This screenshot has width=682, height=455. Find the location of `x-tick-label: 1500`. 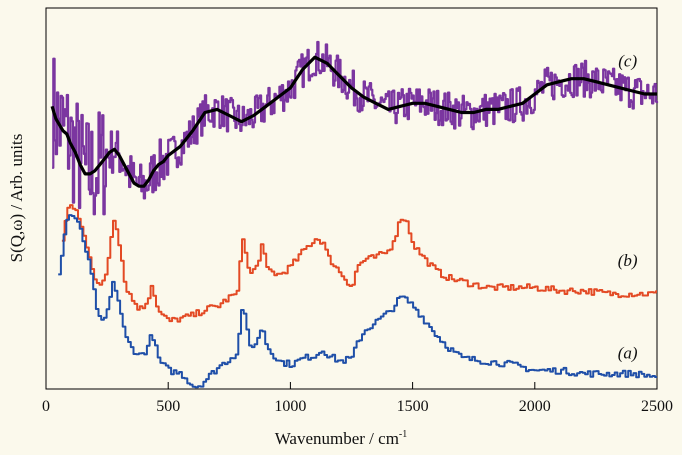

x-tick-label: 1500 is located at coordinates (413, 406).